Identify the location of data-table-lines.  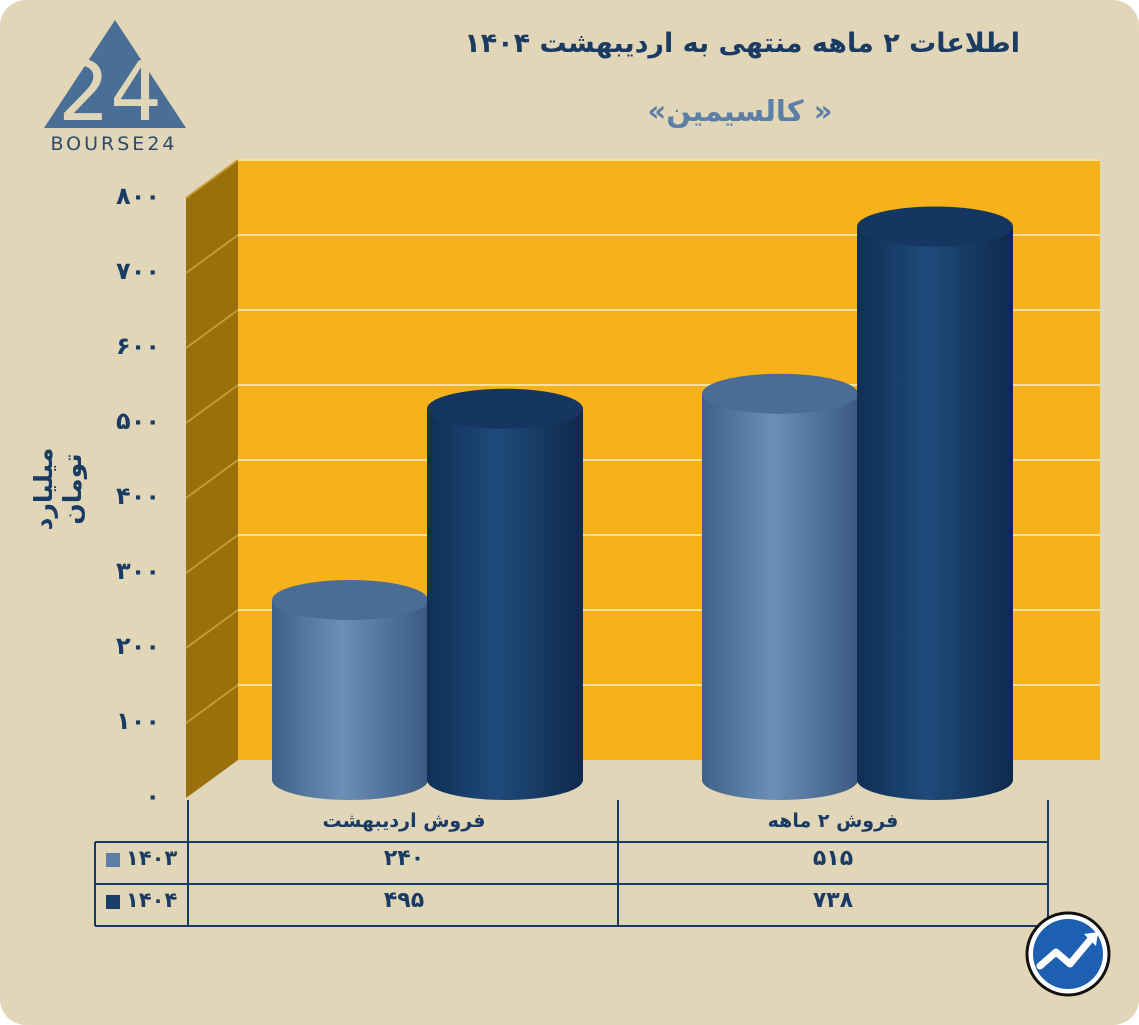
(571, 863).